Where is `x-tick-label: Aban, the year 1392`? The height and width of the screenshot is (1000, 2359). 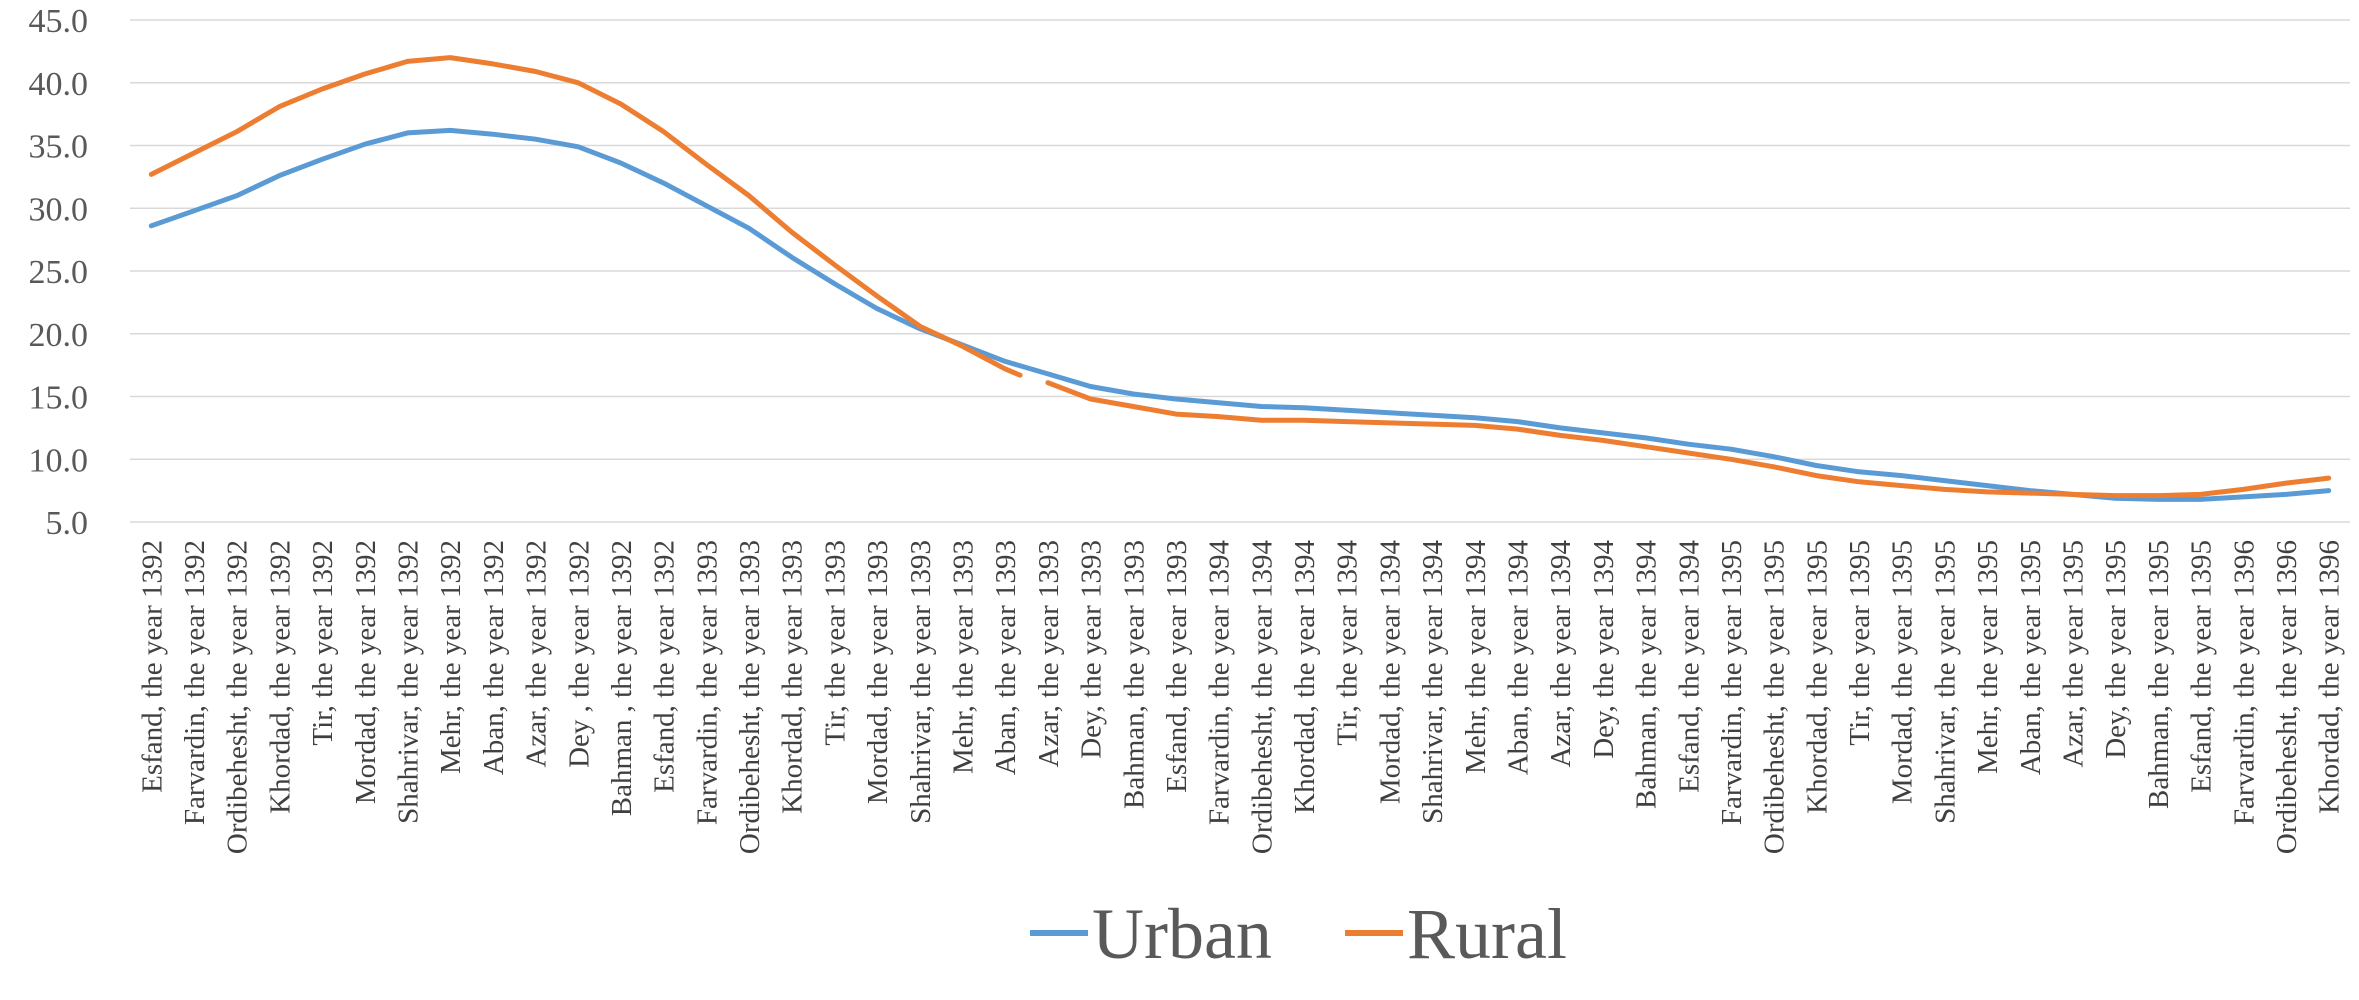
x-tick-label: Aban, the year 1392 is located at coordinates (494, 657).